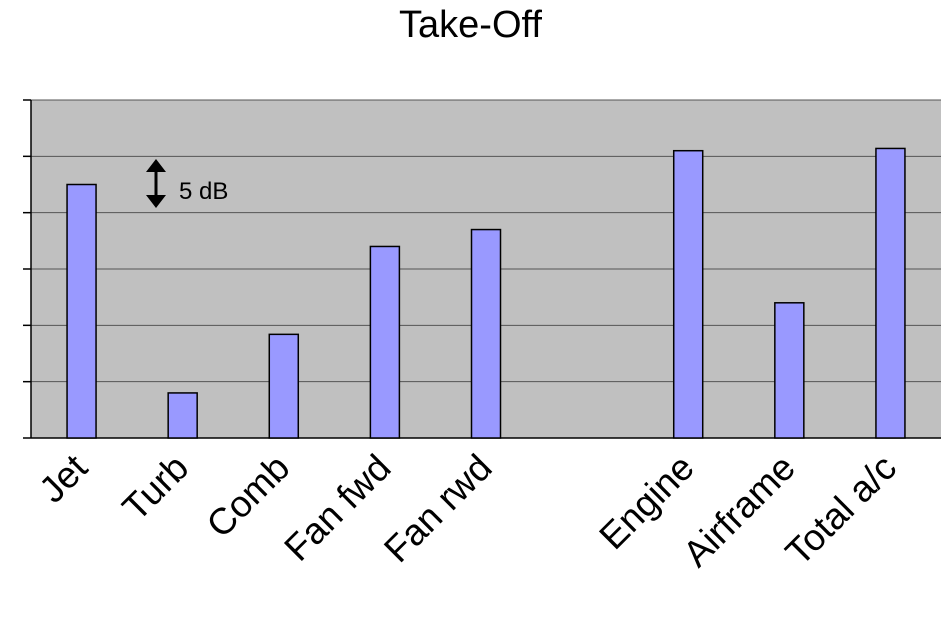 This screenshot has width=941, height=632. What do you see at coordinates (470, 25) in the screenshot?
I see `chart-title: Take-Off` at bounding box center [470, 25].